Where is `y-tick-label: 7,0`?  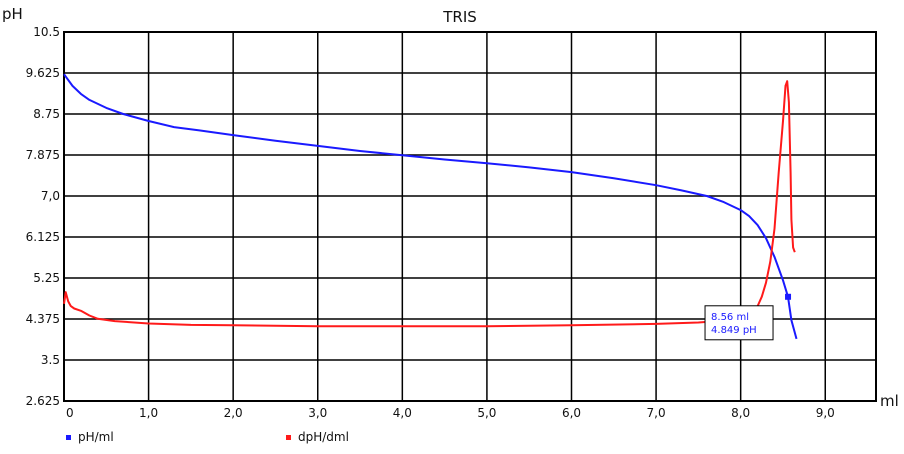
y-tick-label: 7,0 is located at coordinates (50, 196).